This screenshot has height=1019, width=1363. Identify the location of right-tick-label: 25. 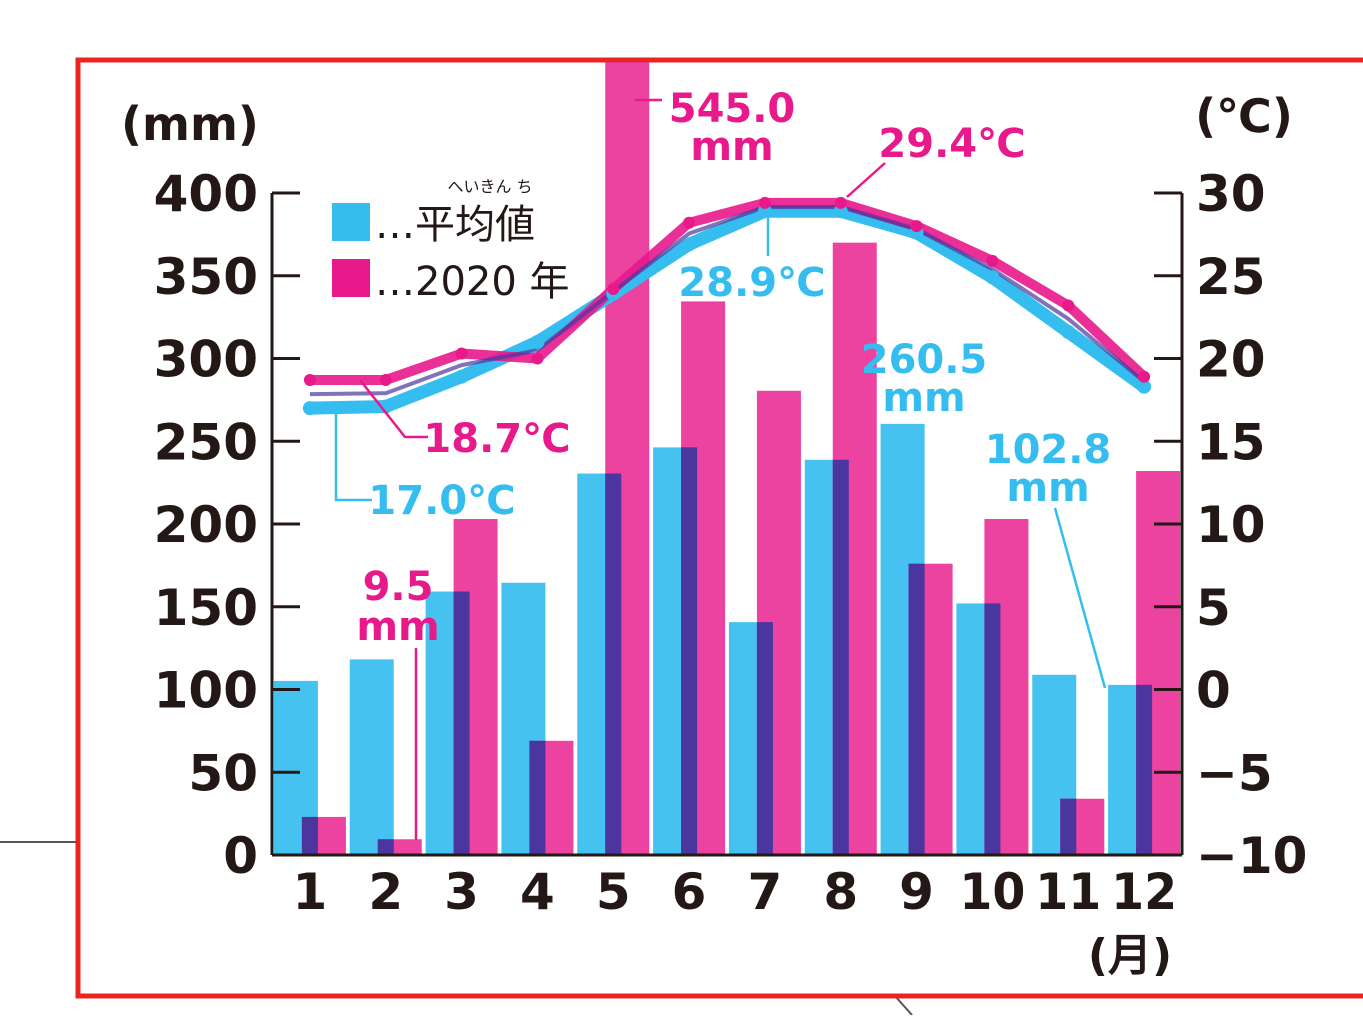
(1231, 277).